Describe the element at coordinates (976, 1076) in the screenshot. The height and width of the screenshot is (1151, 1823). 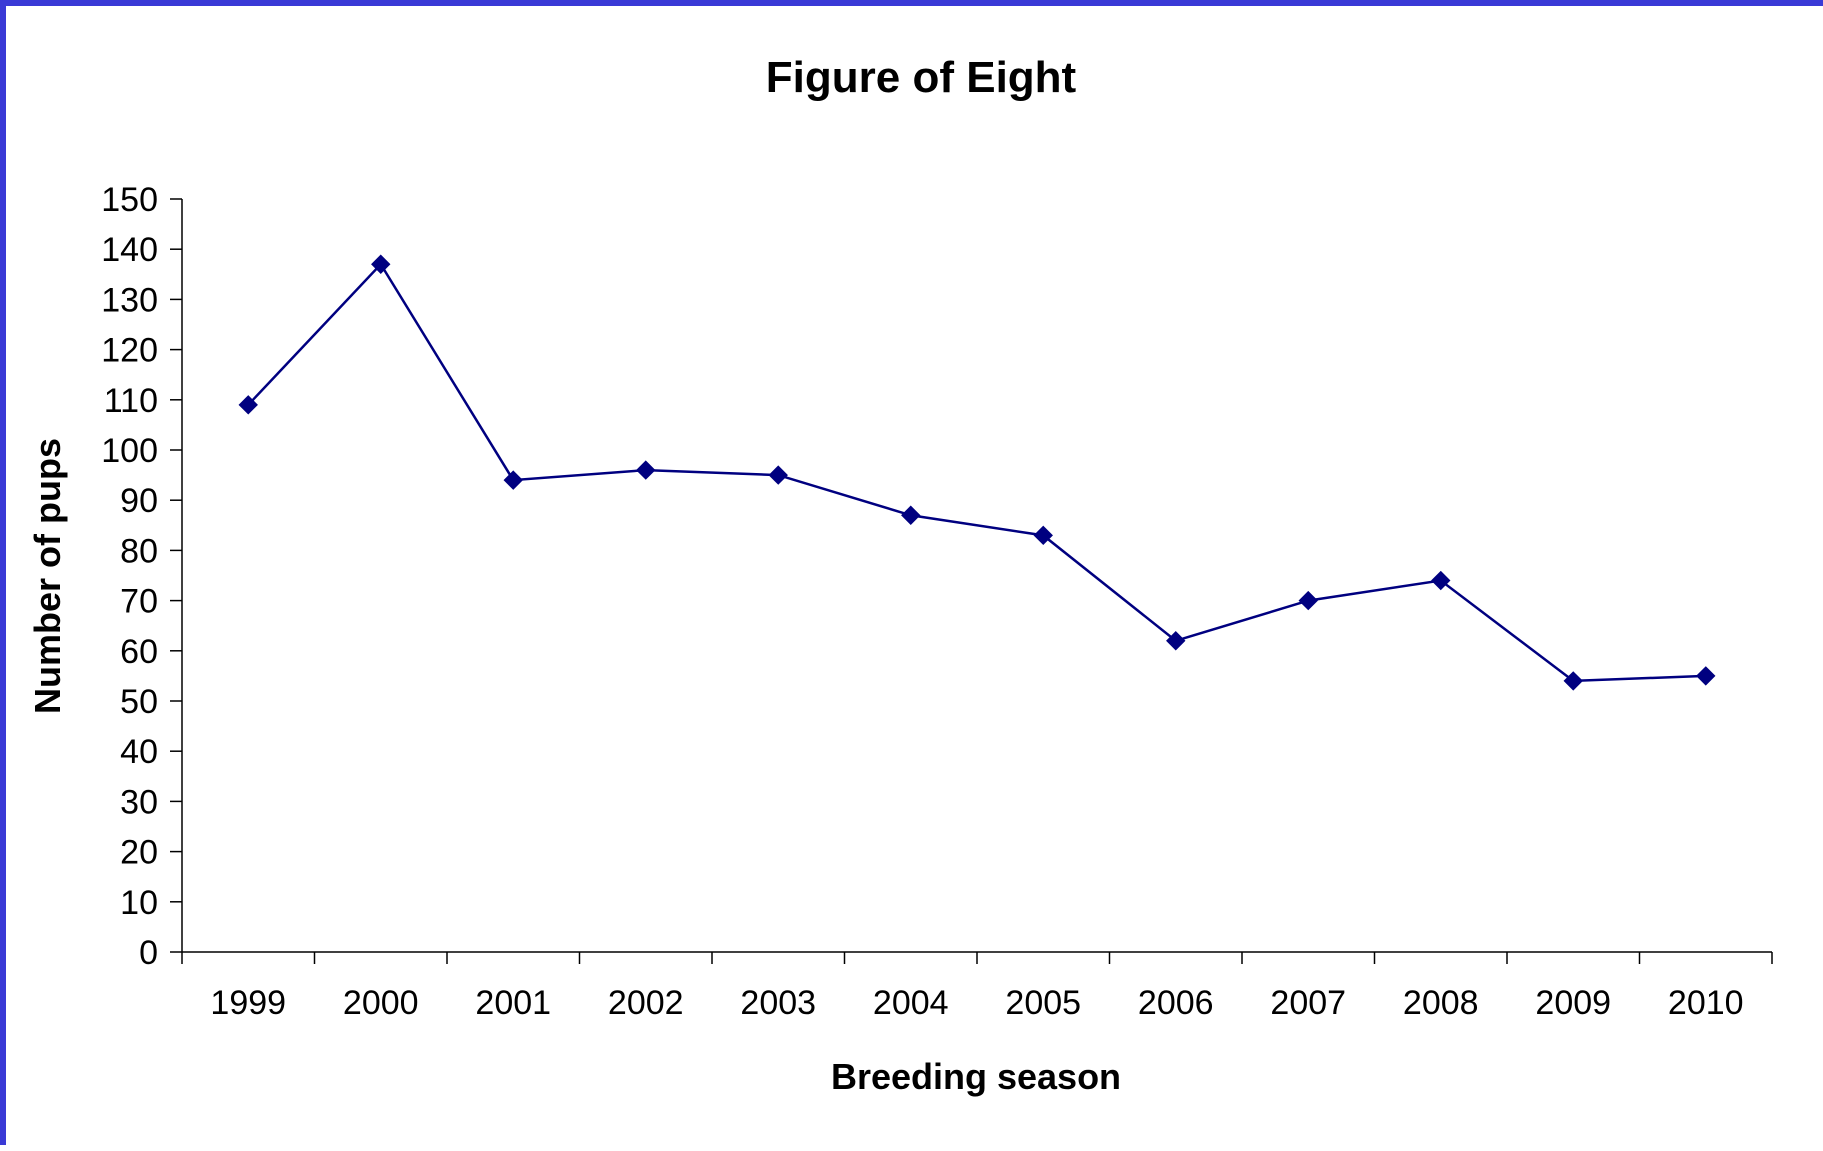
I see `x-axis-label: Breeding season` at that location.